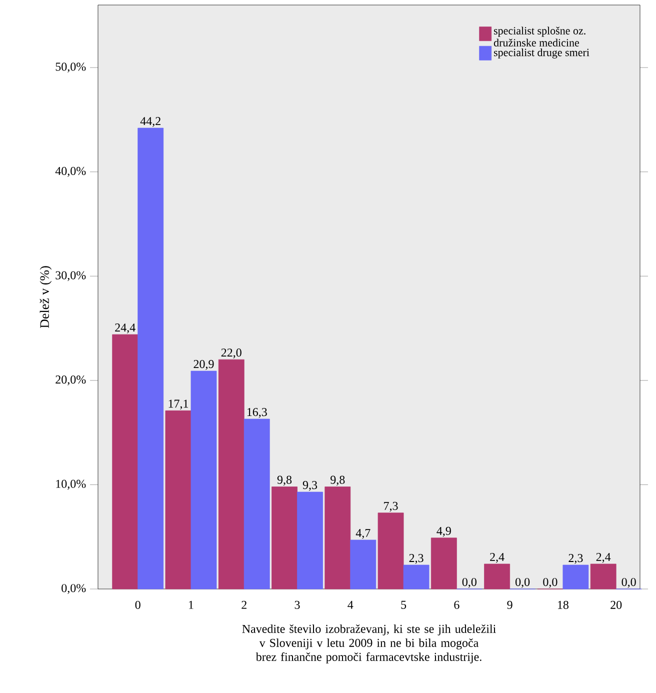 The image size is (656, 693). What do you see at coordinates (191, 604) in the screenshot?
I see `x-tick-label: 1` at bounding box center [191, 604].